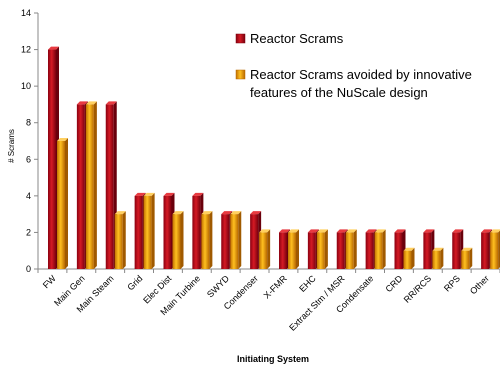 This screenshot has height=372, width=500. I want to click on y-tick-label: 14, so click(26, 13).